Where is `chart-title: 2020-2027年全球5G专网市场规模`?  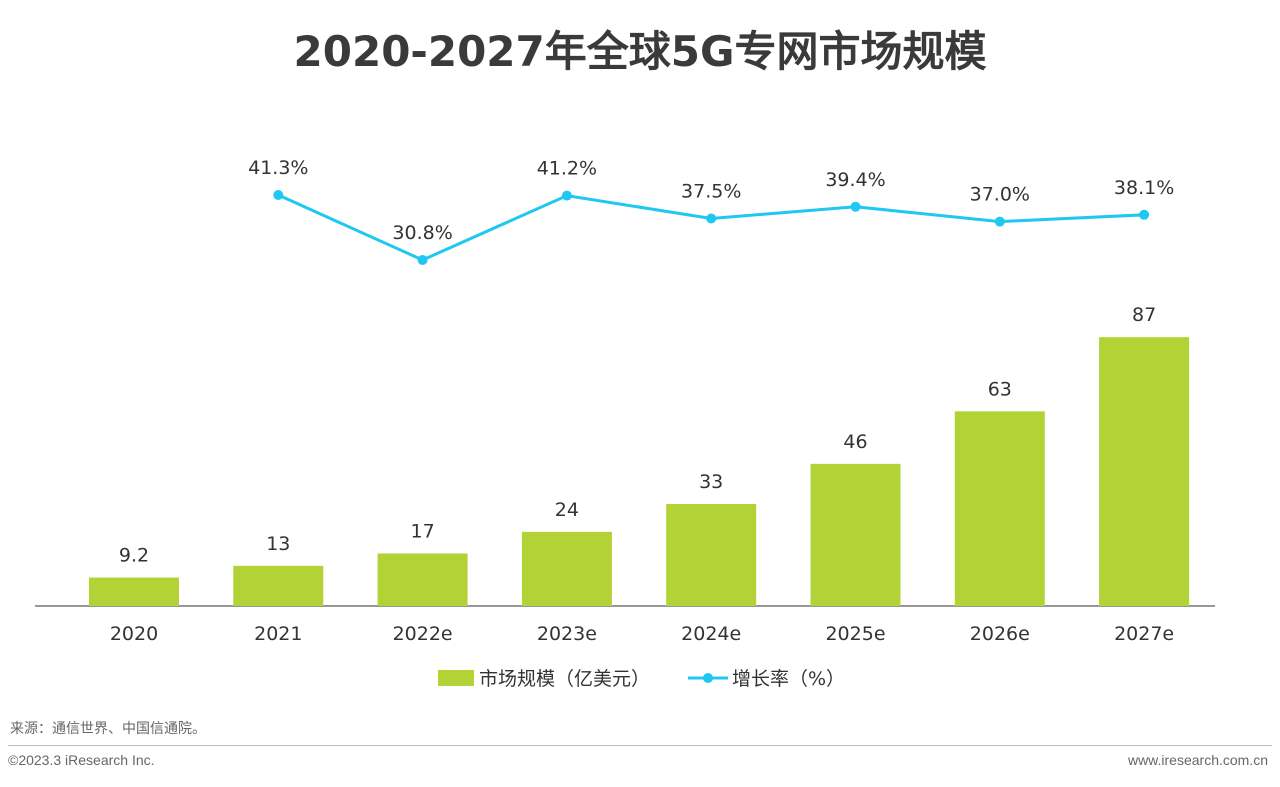 chart-title: 2020-2027年全球5G专网市场规模 is located at coordinates (640, 51).